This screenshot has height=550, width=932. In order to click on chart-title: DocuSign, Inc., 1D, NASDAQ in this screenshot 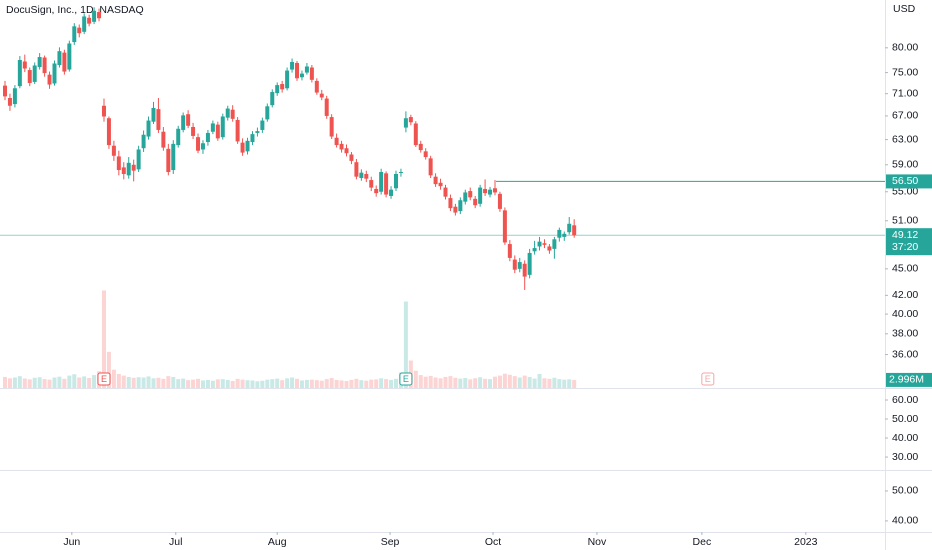, I will do `click(75, 10)`.